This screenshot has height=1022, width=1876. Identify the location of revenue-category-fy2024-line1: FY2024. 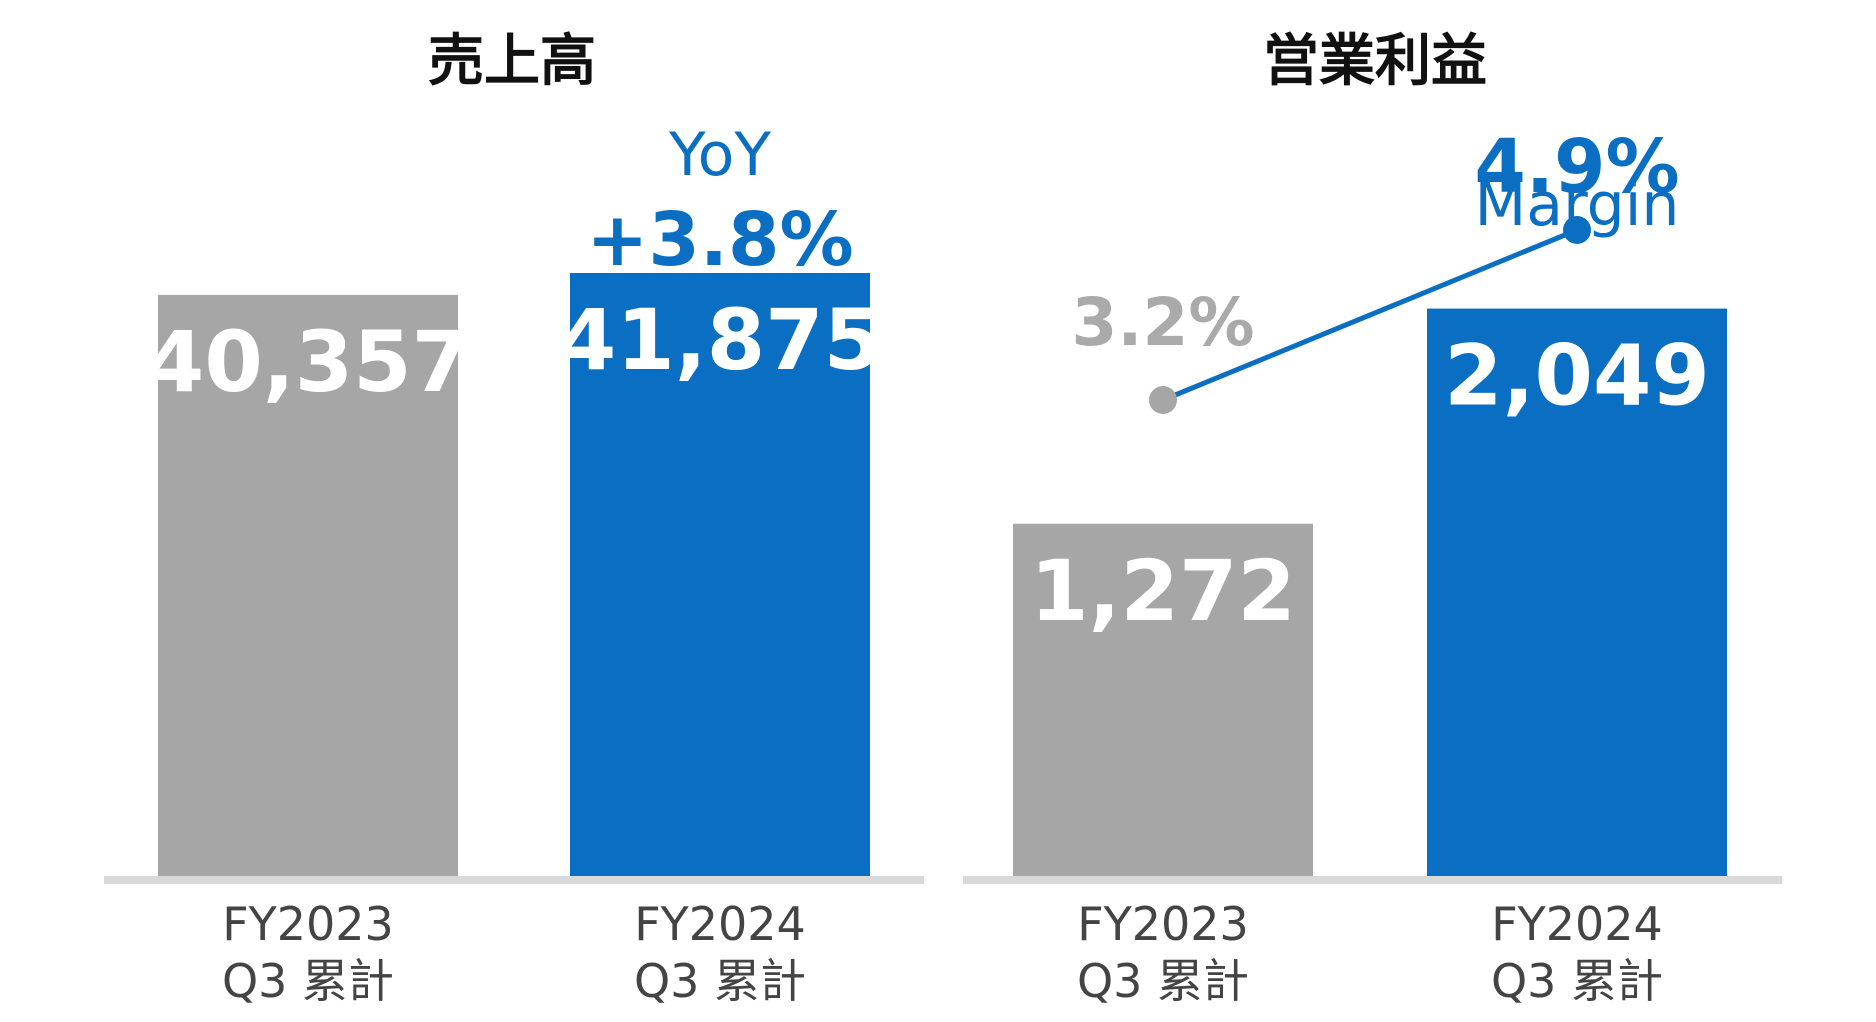
(720, 924).